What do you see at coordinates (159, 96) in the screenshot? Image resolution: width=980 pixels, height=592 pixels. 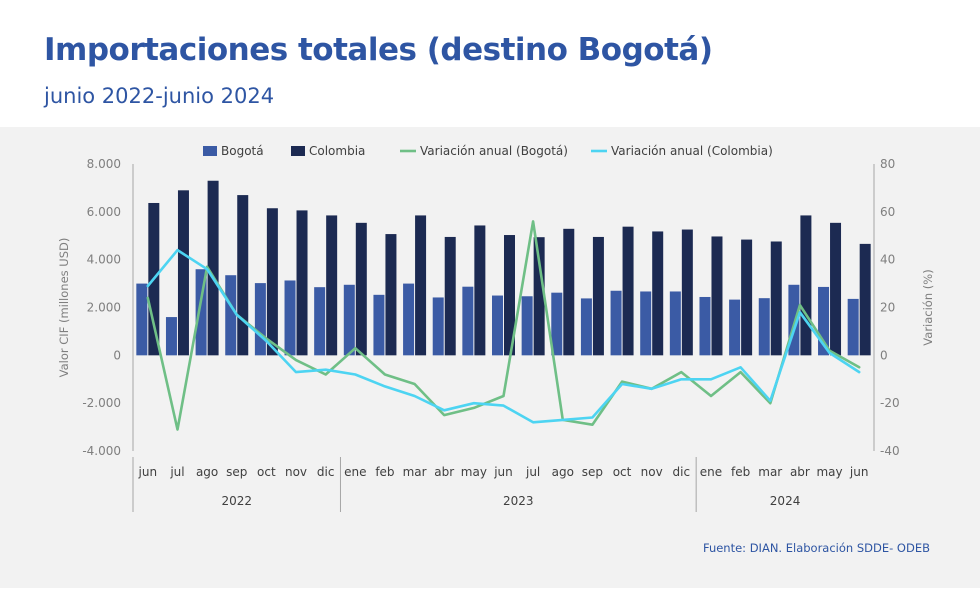 I see `page-subtitle: junio 2022-junio 2024` at bounding box center [159, 96].